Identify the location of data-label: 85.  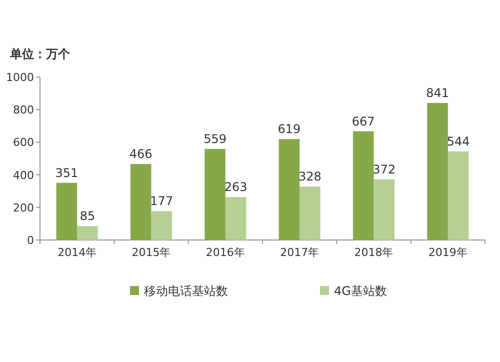
(88, 216).